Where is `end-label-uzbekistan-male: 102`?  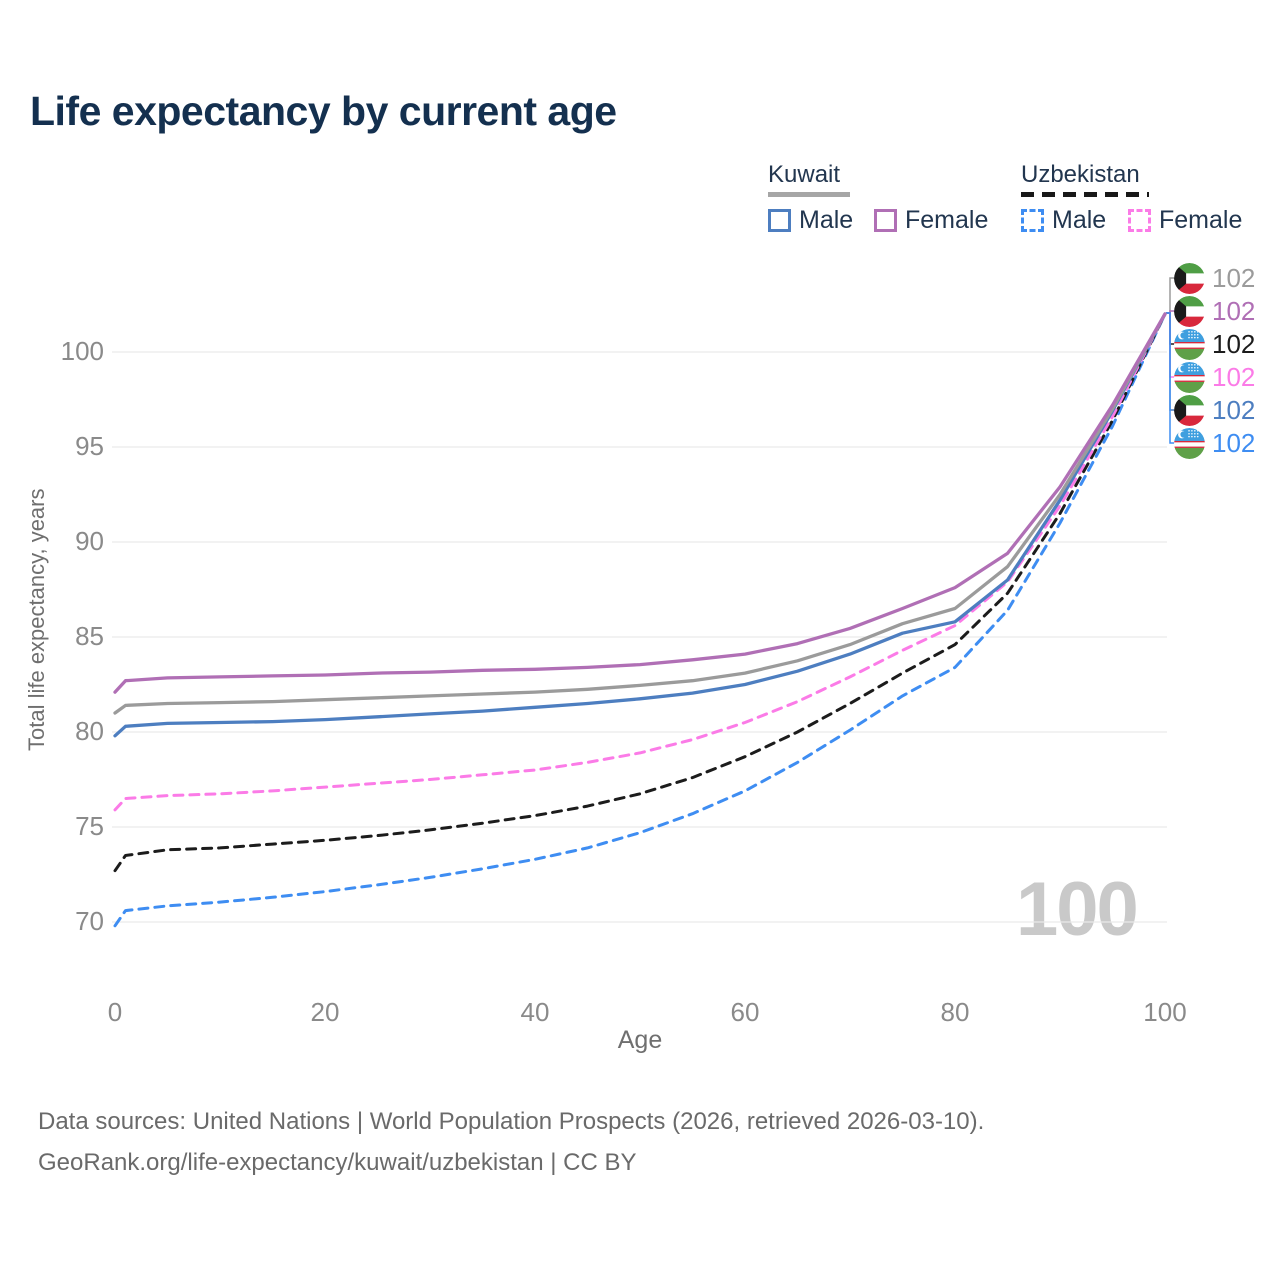 end-label-uzbekistan-male: 102 is located at coordinates (1214, 443).